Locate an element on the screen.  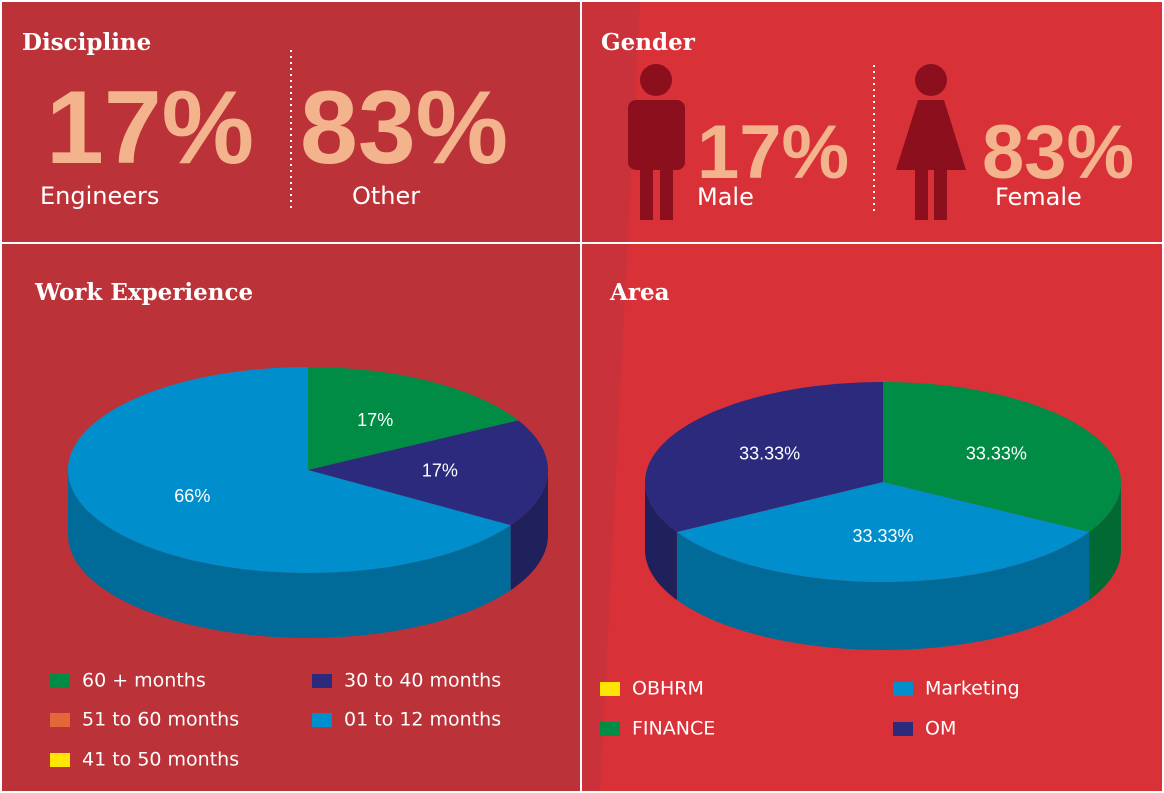
male-icon is located at coordinates (656, 142).